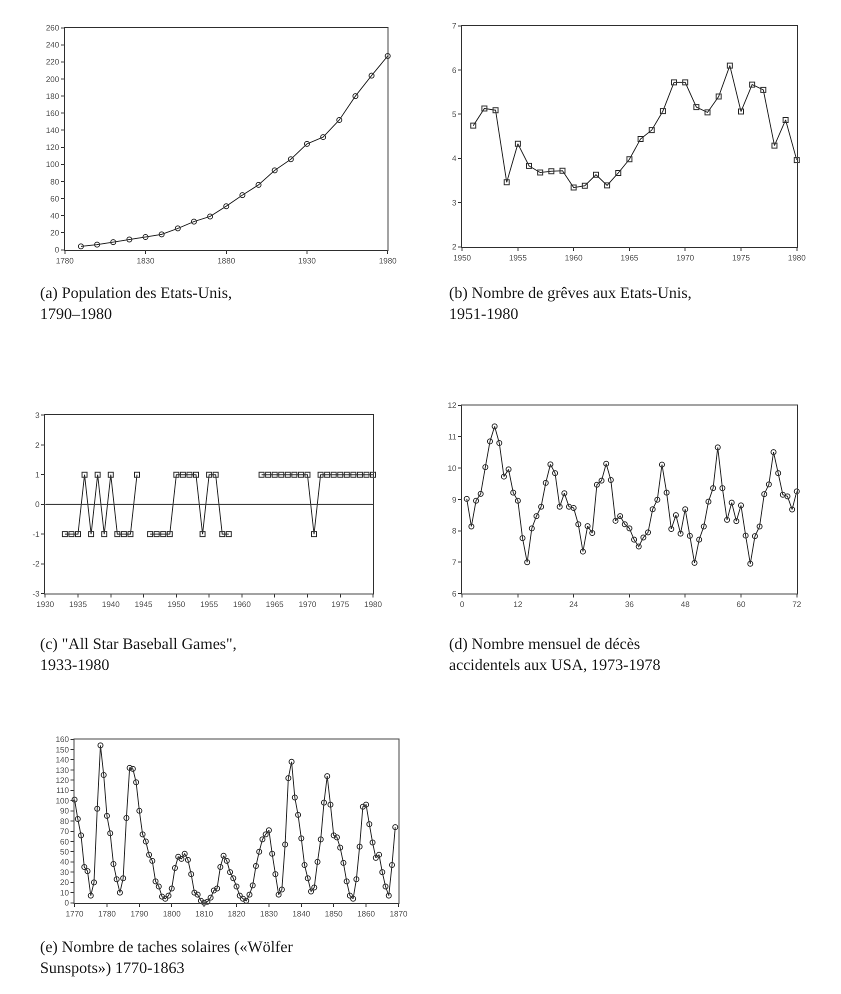  I want to click on y-tick-label: 80, so click(65, 821).